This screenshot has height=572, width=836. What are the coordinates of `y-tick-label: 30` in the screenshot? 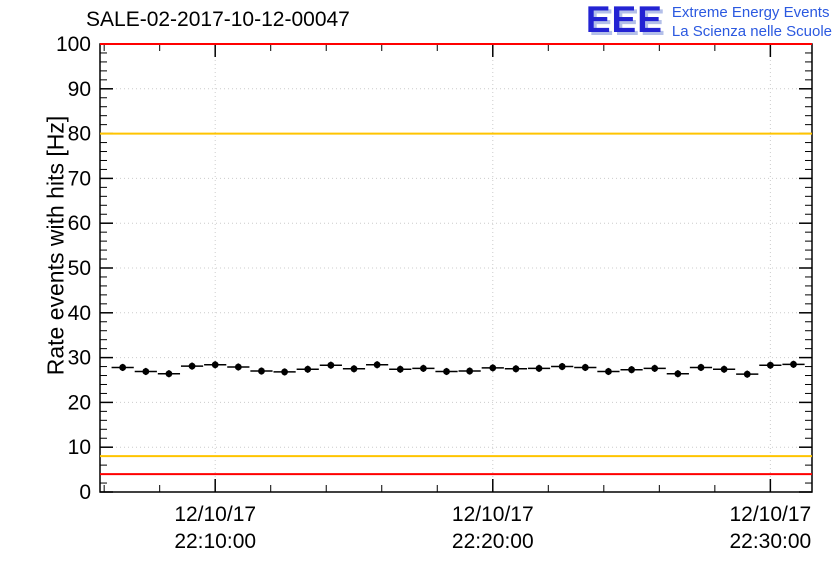 It's located at (79, 358).